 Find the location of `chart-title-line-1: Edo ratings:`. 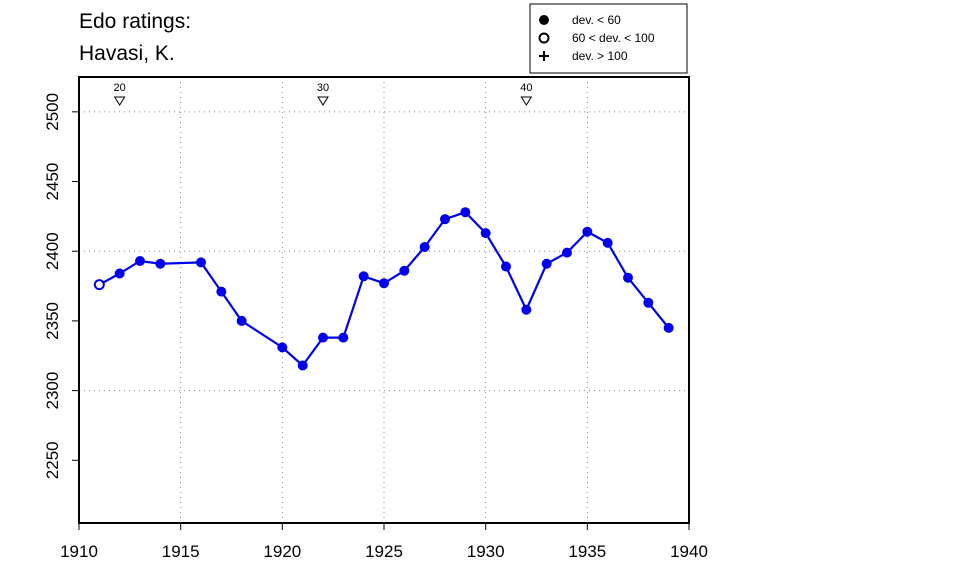

chart-title-line-1: Edo ratings: is located at coordinates (135, 21).